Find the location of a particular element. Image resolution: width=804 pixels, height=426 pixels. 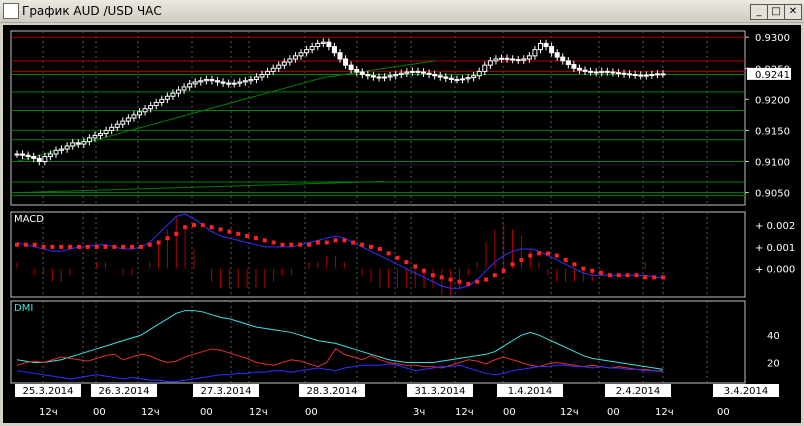

minimize-button: _ is located at coordinates (759, 12).